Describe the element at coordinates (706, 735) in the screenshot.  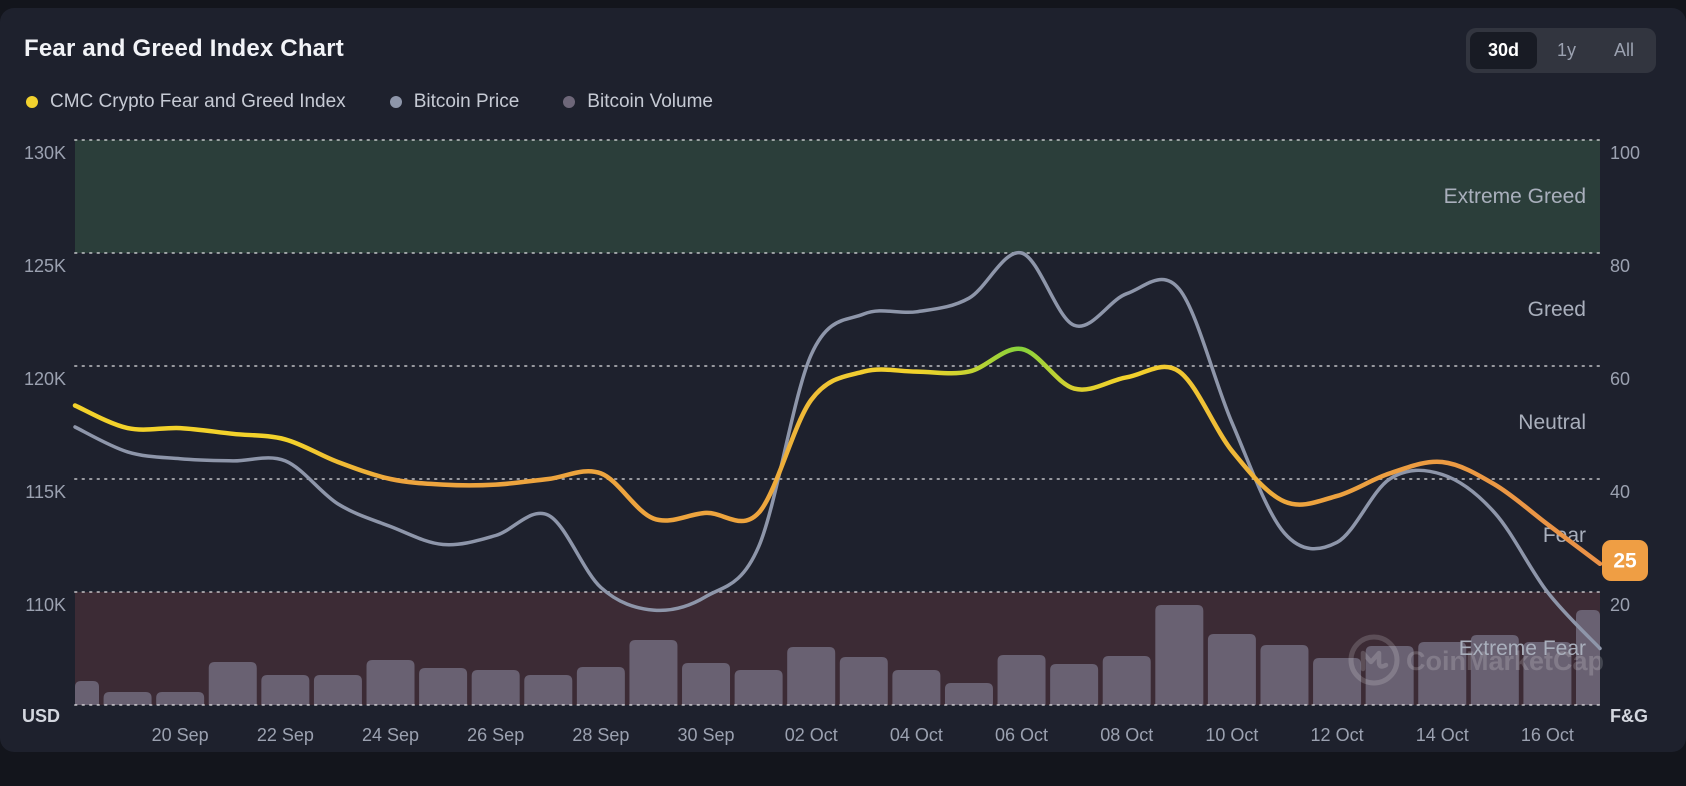
I see `x-axis-tick-label: 30 Sep` at that location.